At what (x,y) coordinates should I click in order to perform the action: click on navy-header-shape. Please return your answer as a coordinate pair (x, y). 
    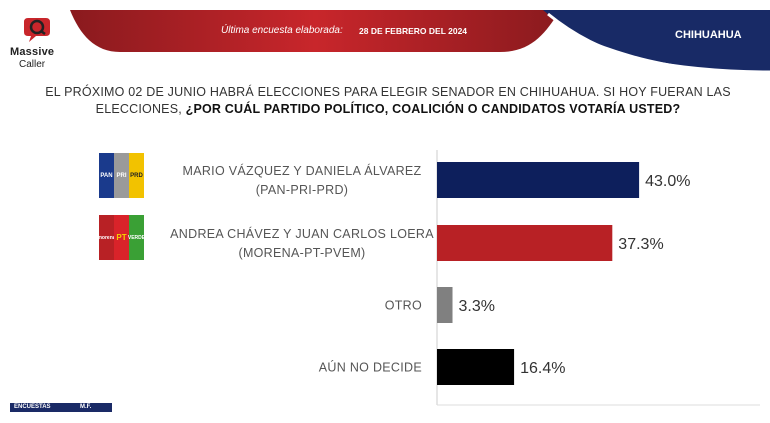
    Looking at the image, I should click on (656, 41).